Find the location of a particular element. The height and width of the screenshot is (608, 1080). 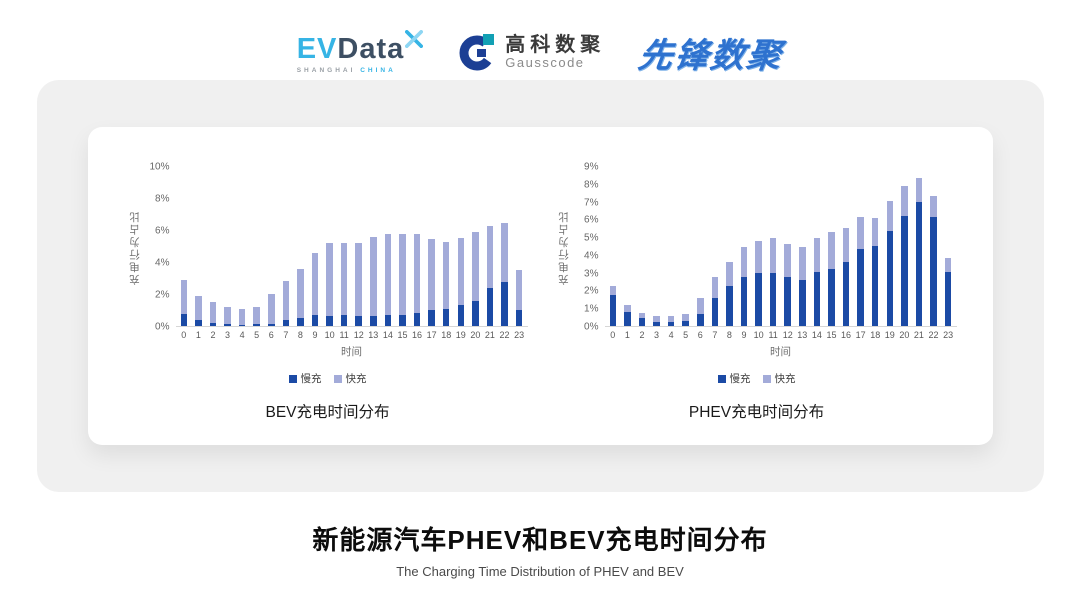

x-tick-label: 23 is located at coordinates (948, 335).